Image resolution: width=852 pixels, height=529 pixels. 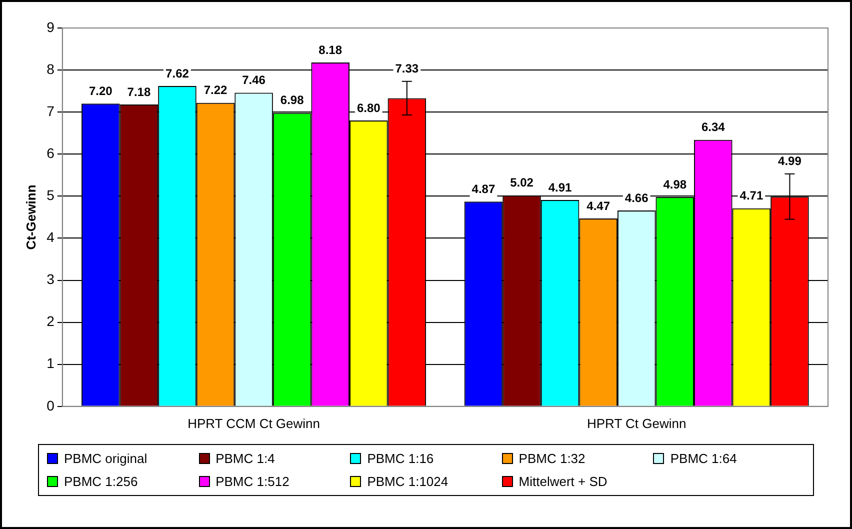 I want to click on data-label: 4.91, so click(x=560, y=187).